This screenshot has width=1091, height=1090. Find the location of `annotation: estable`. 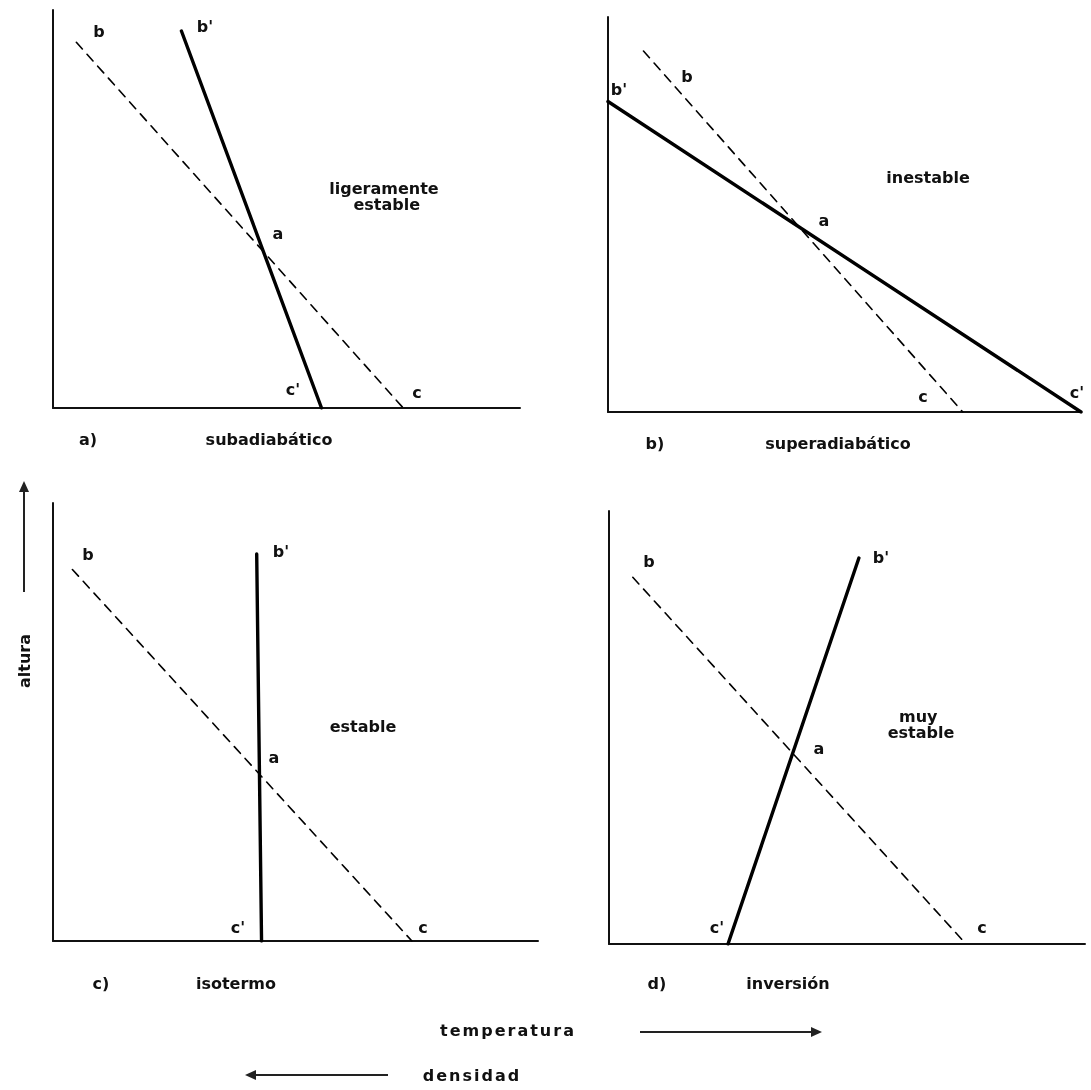

annotation: estable is located at coordinates (363, 726).